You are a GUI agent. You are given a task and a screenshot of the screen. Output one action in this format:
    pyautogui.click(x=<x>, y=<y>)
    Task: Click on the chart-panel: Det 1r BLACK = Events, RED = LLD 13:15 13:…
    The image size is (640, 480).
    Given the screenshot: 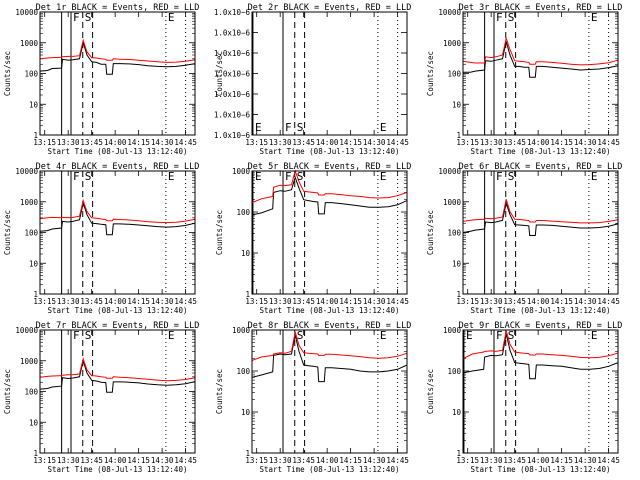 What is the action you would take?
    pyautogui.click(x=101, y=79)
    